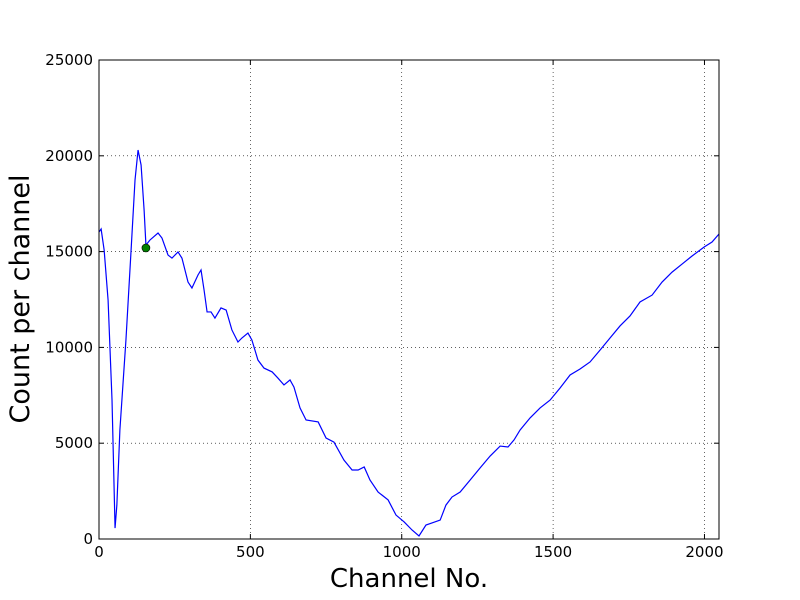 The height and width of the screenshot is (600, 800). I want to click on x-tick-label: 1000, so click(402, 552).